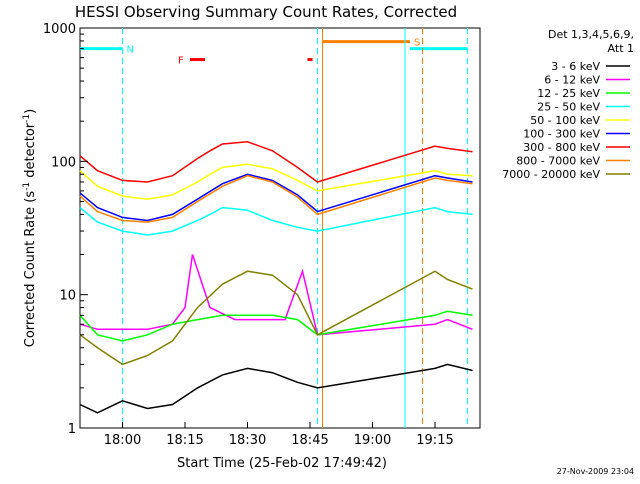 The width and height of the screenshot is (640, 484). What do you see at coordinates (565, 120) in the screenshot?
I see `legend-label-4: 50 - 100 keV` at bounding box center [565, 120].